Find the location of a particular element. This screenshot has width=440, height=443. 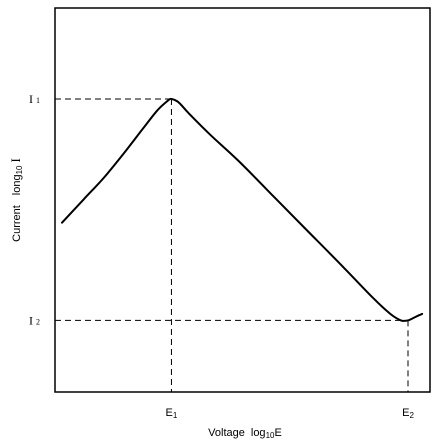

x-axis-label: Voltage log10E is located at coordinates (245, 433).